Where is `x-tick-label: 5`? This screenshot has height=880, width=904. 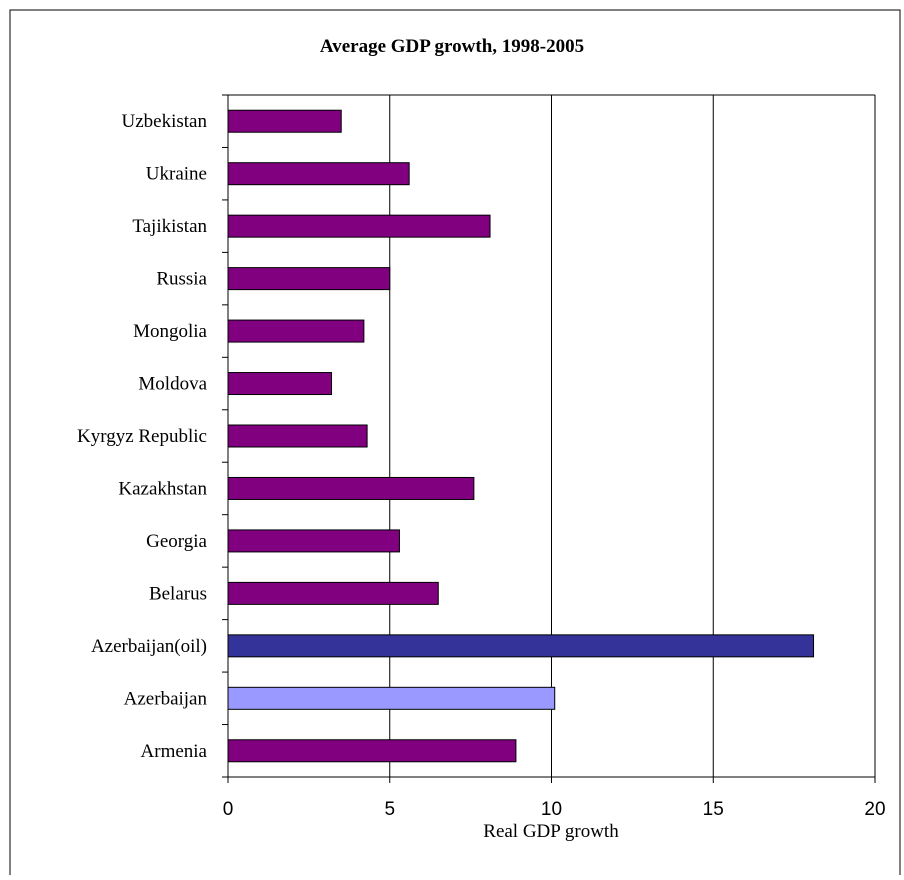 x-tick-label: 5 is located at coordinates (389, 809).